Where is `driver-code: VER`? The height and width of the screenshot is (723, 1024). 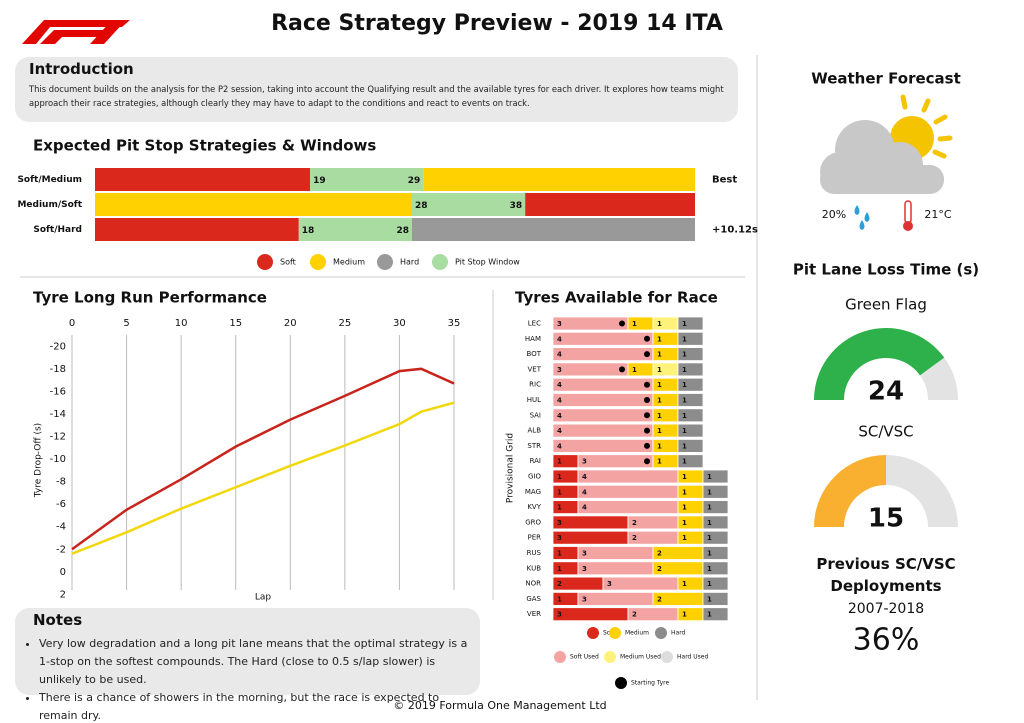
driver-code: VER is located at coordinates (534, 614).